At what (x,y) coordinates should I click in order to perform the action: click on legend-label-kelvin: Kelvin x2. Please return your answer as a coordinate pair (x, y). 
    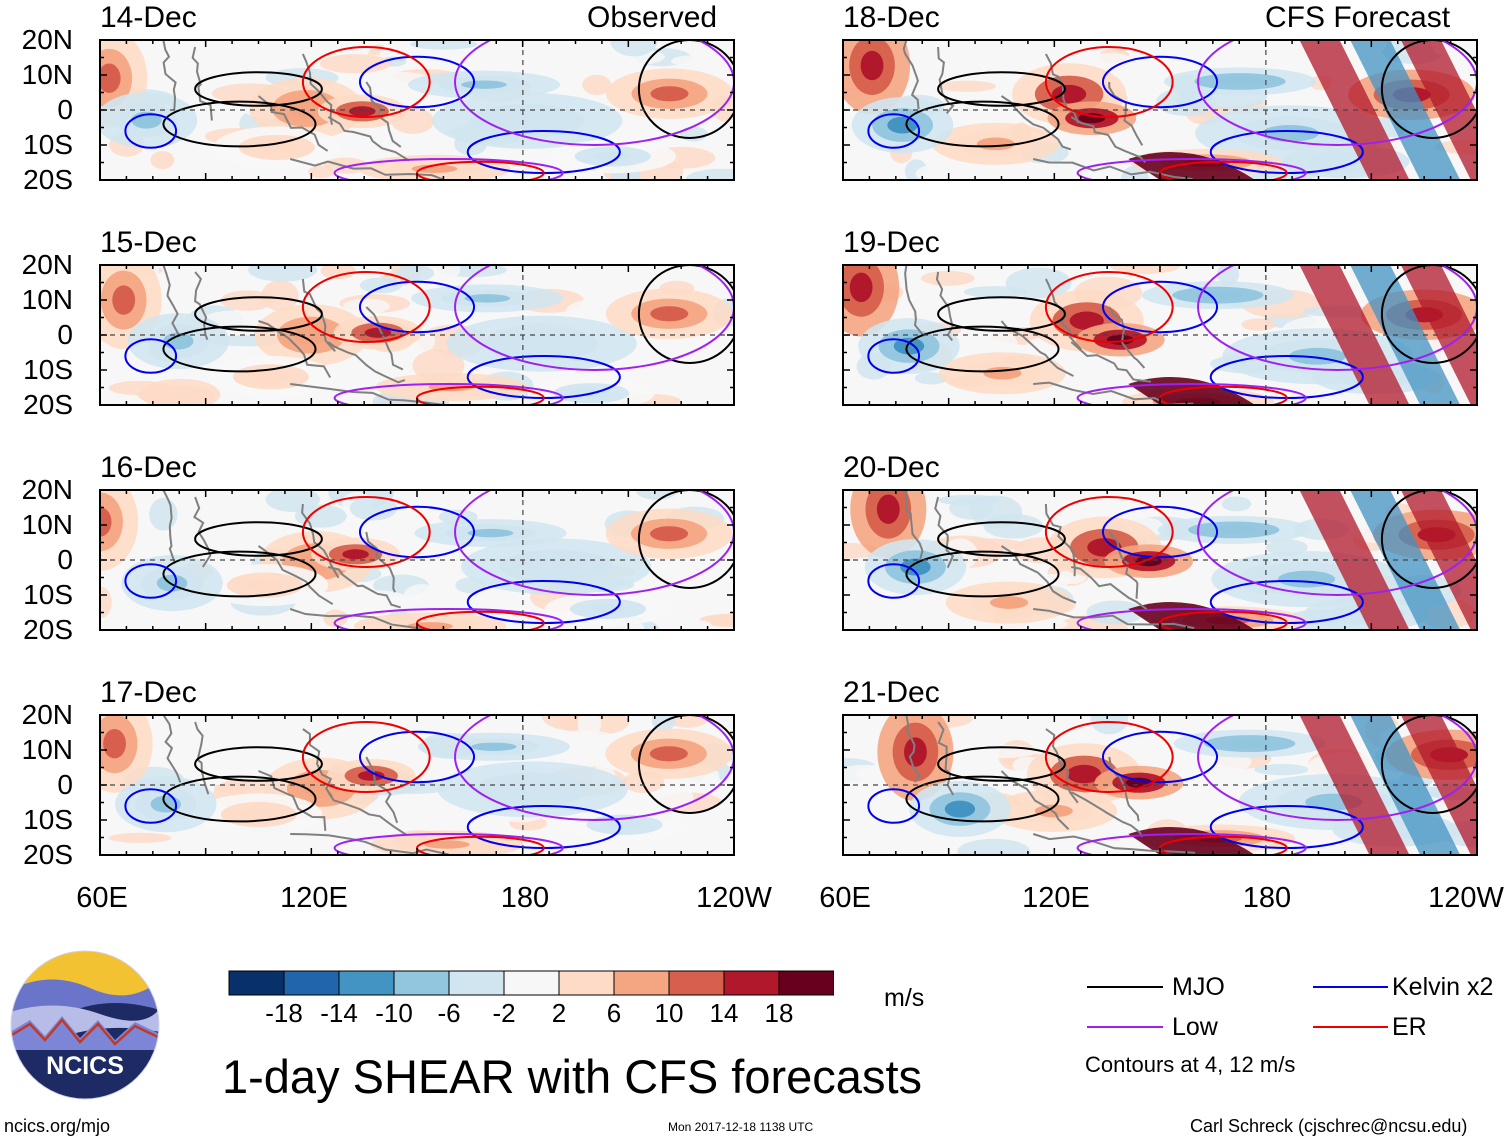
    Looking at the image, I should click on (1443, 987).